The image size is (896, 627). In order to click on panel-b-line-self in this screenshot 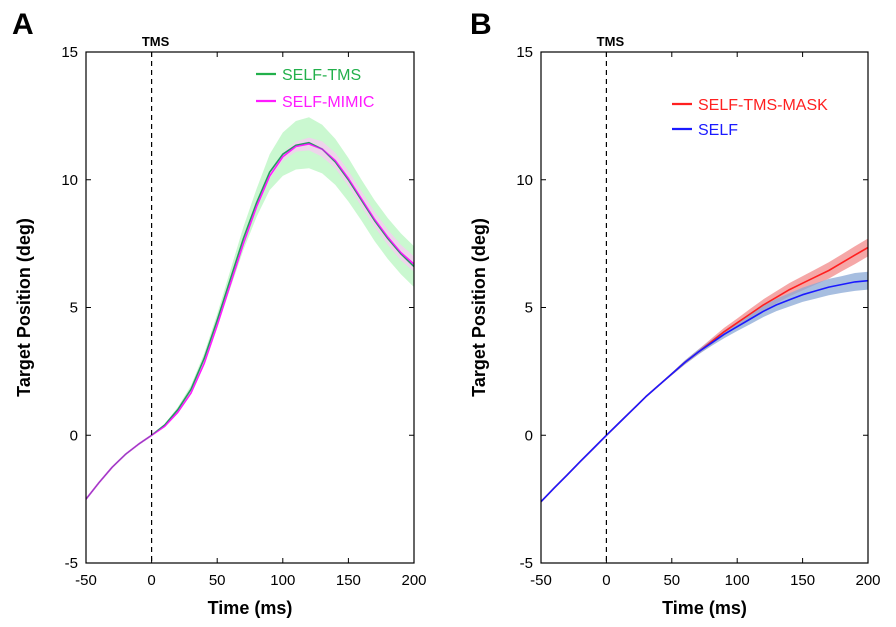, I will do `click(704, 391)`.